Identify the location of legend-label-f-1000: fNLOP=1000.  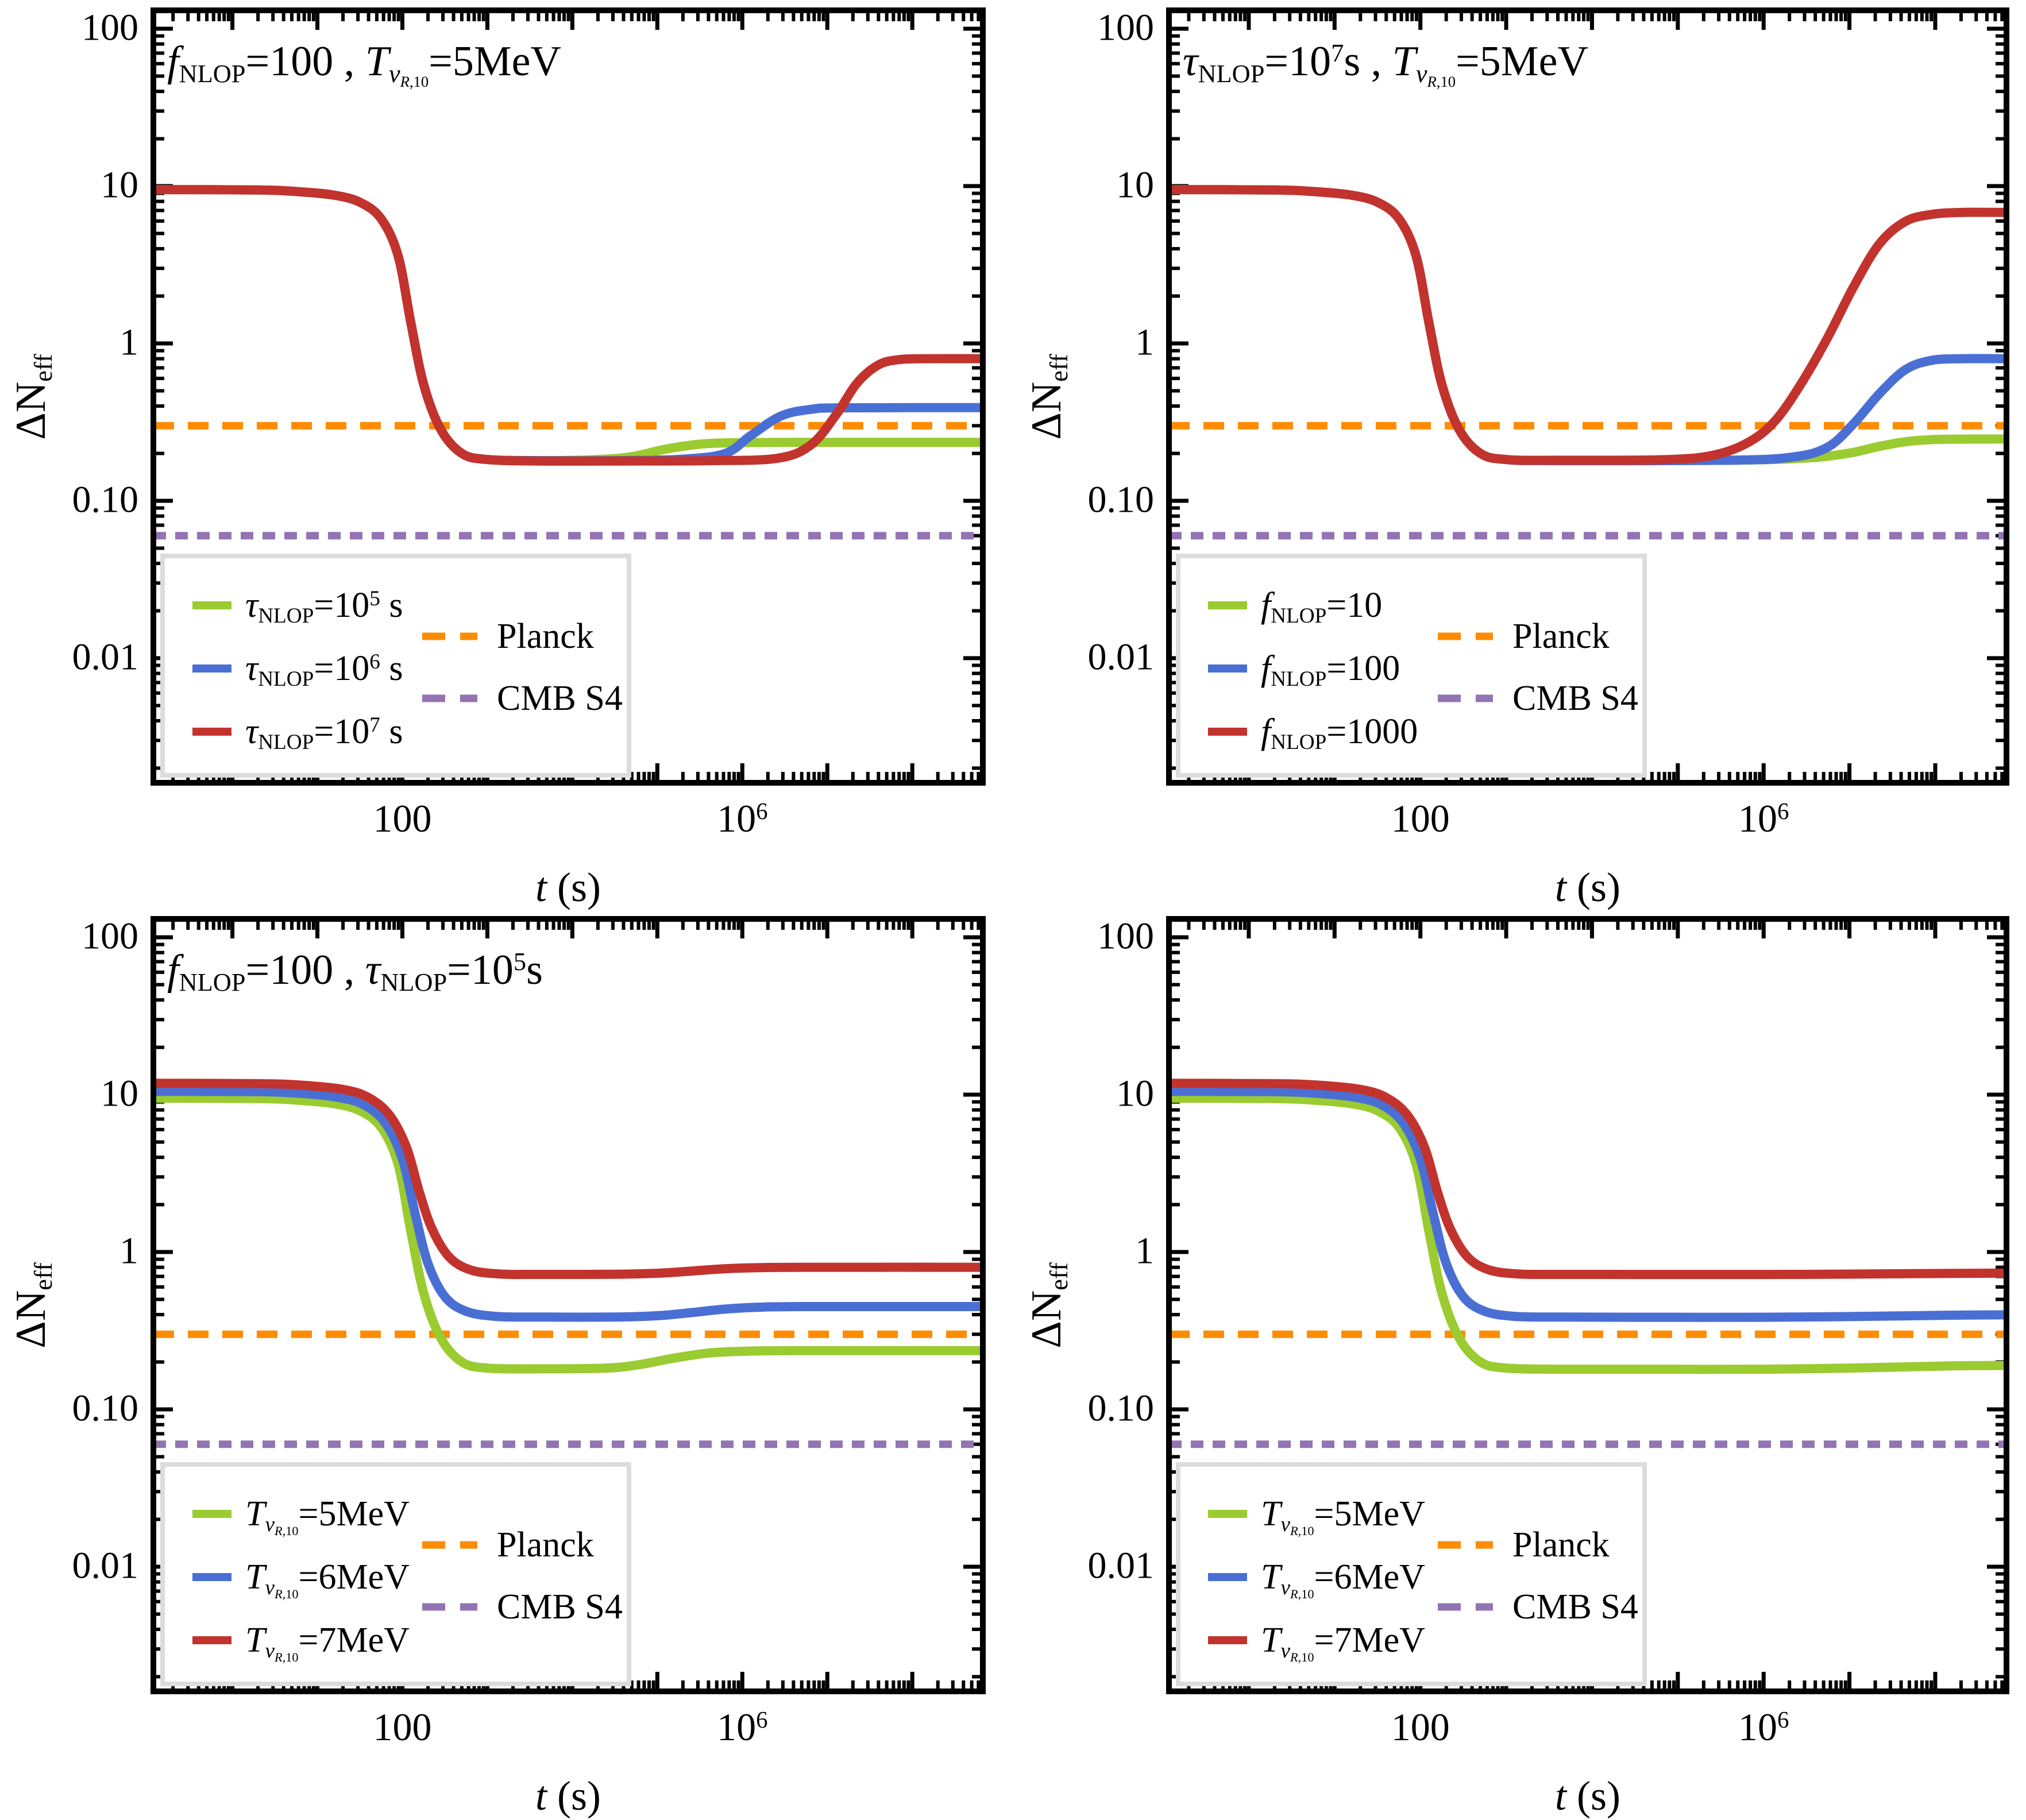
(1339, 733).